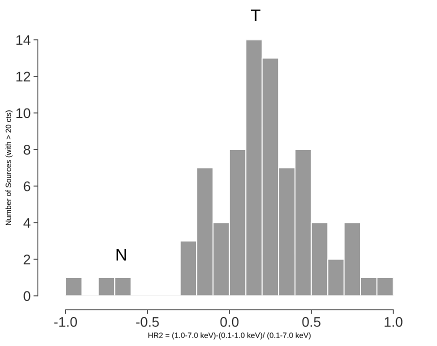  I want to click on y-tick-label: 8, so click(27, 149).